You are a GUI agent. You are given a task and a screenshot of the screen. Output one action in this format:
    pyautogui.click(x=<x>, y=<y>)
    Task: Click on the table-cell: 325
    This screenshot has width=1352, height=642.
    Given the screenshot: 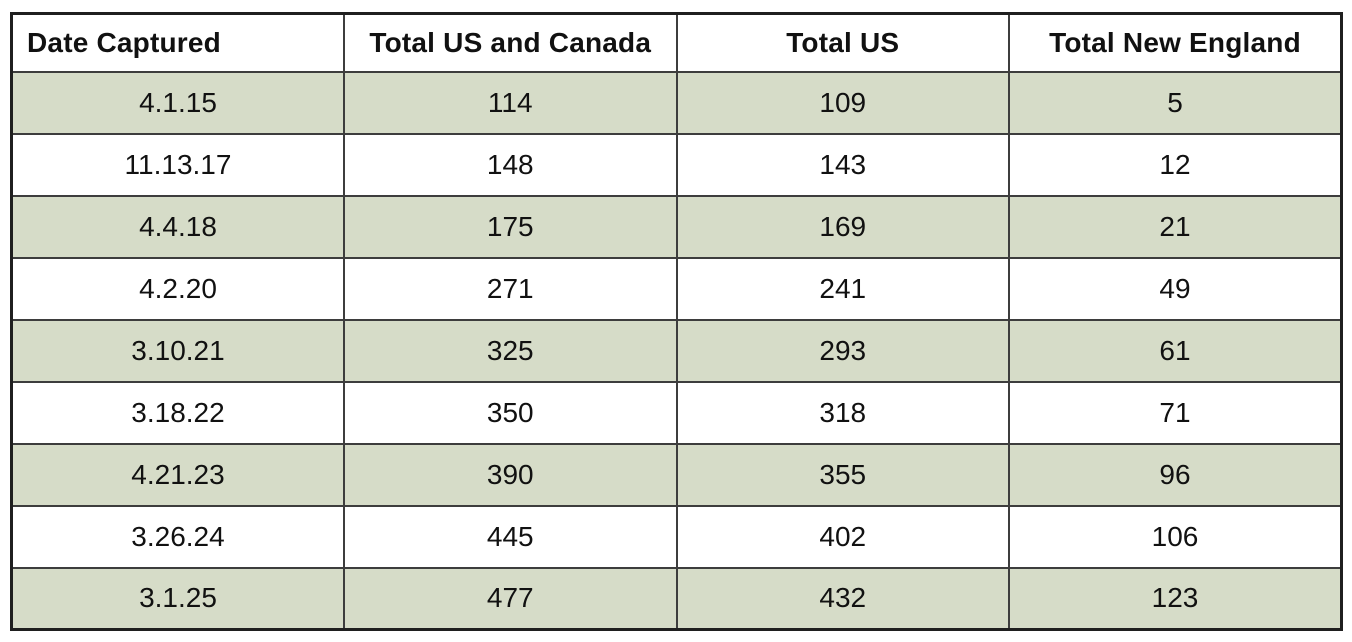 What is the action you would take?
    pyautogui.click(x=510, y=350)
    